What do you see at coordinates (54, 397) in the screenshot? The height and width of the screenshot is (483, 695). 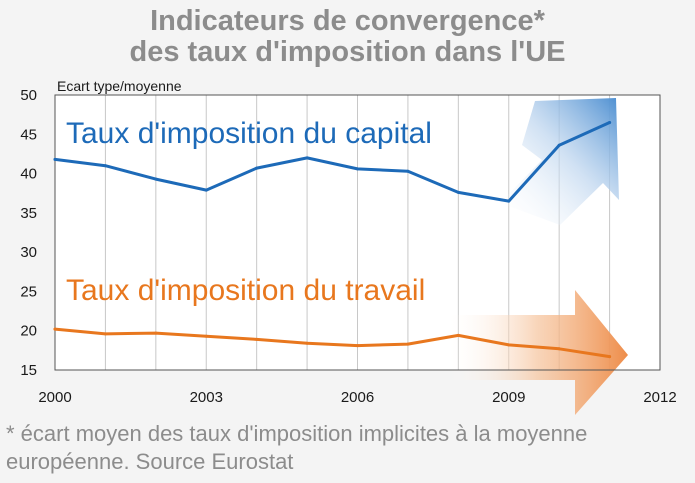 I see `x-tick-label-2000: 2000` at bounding box center [54, 397].